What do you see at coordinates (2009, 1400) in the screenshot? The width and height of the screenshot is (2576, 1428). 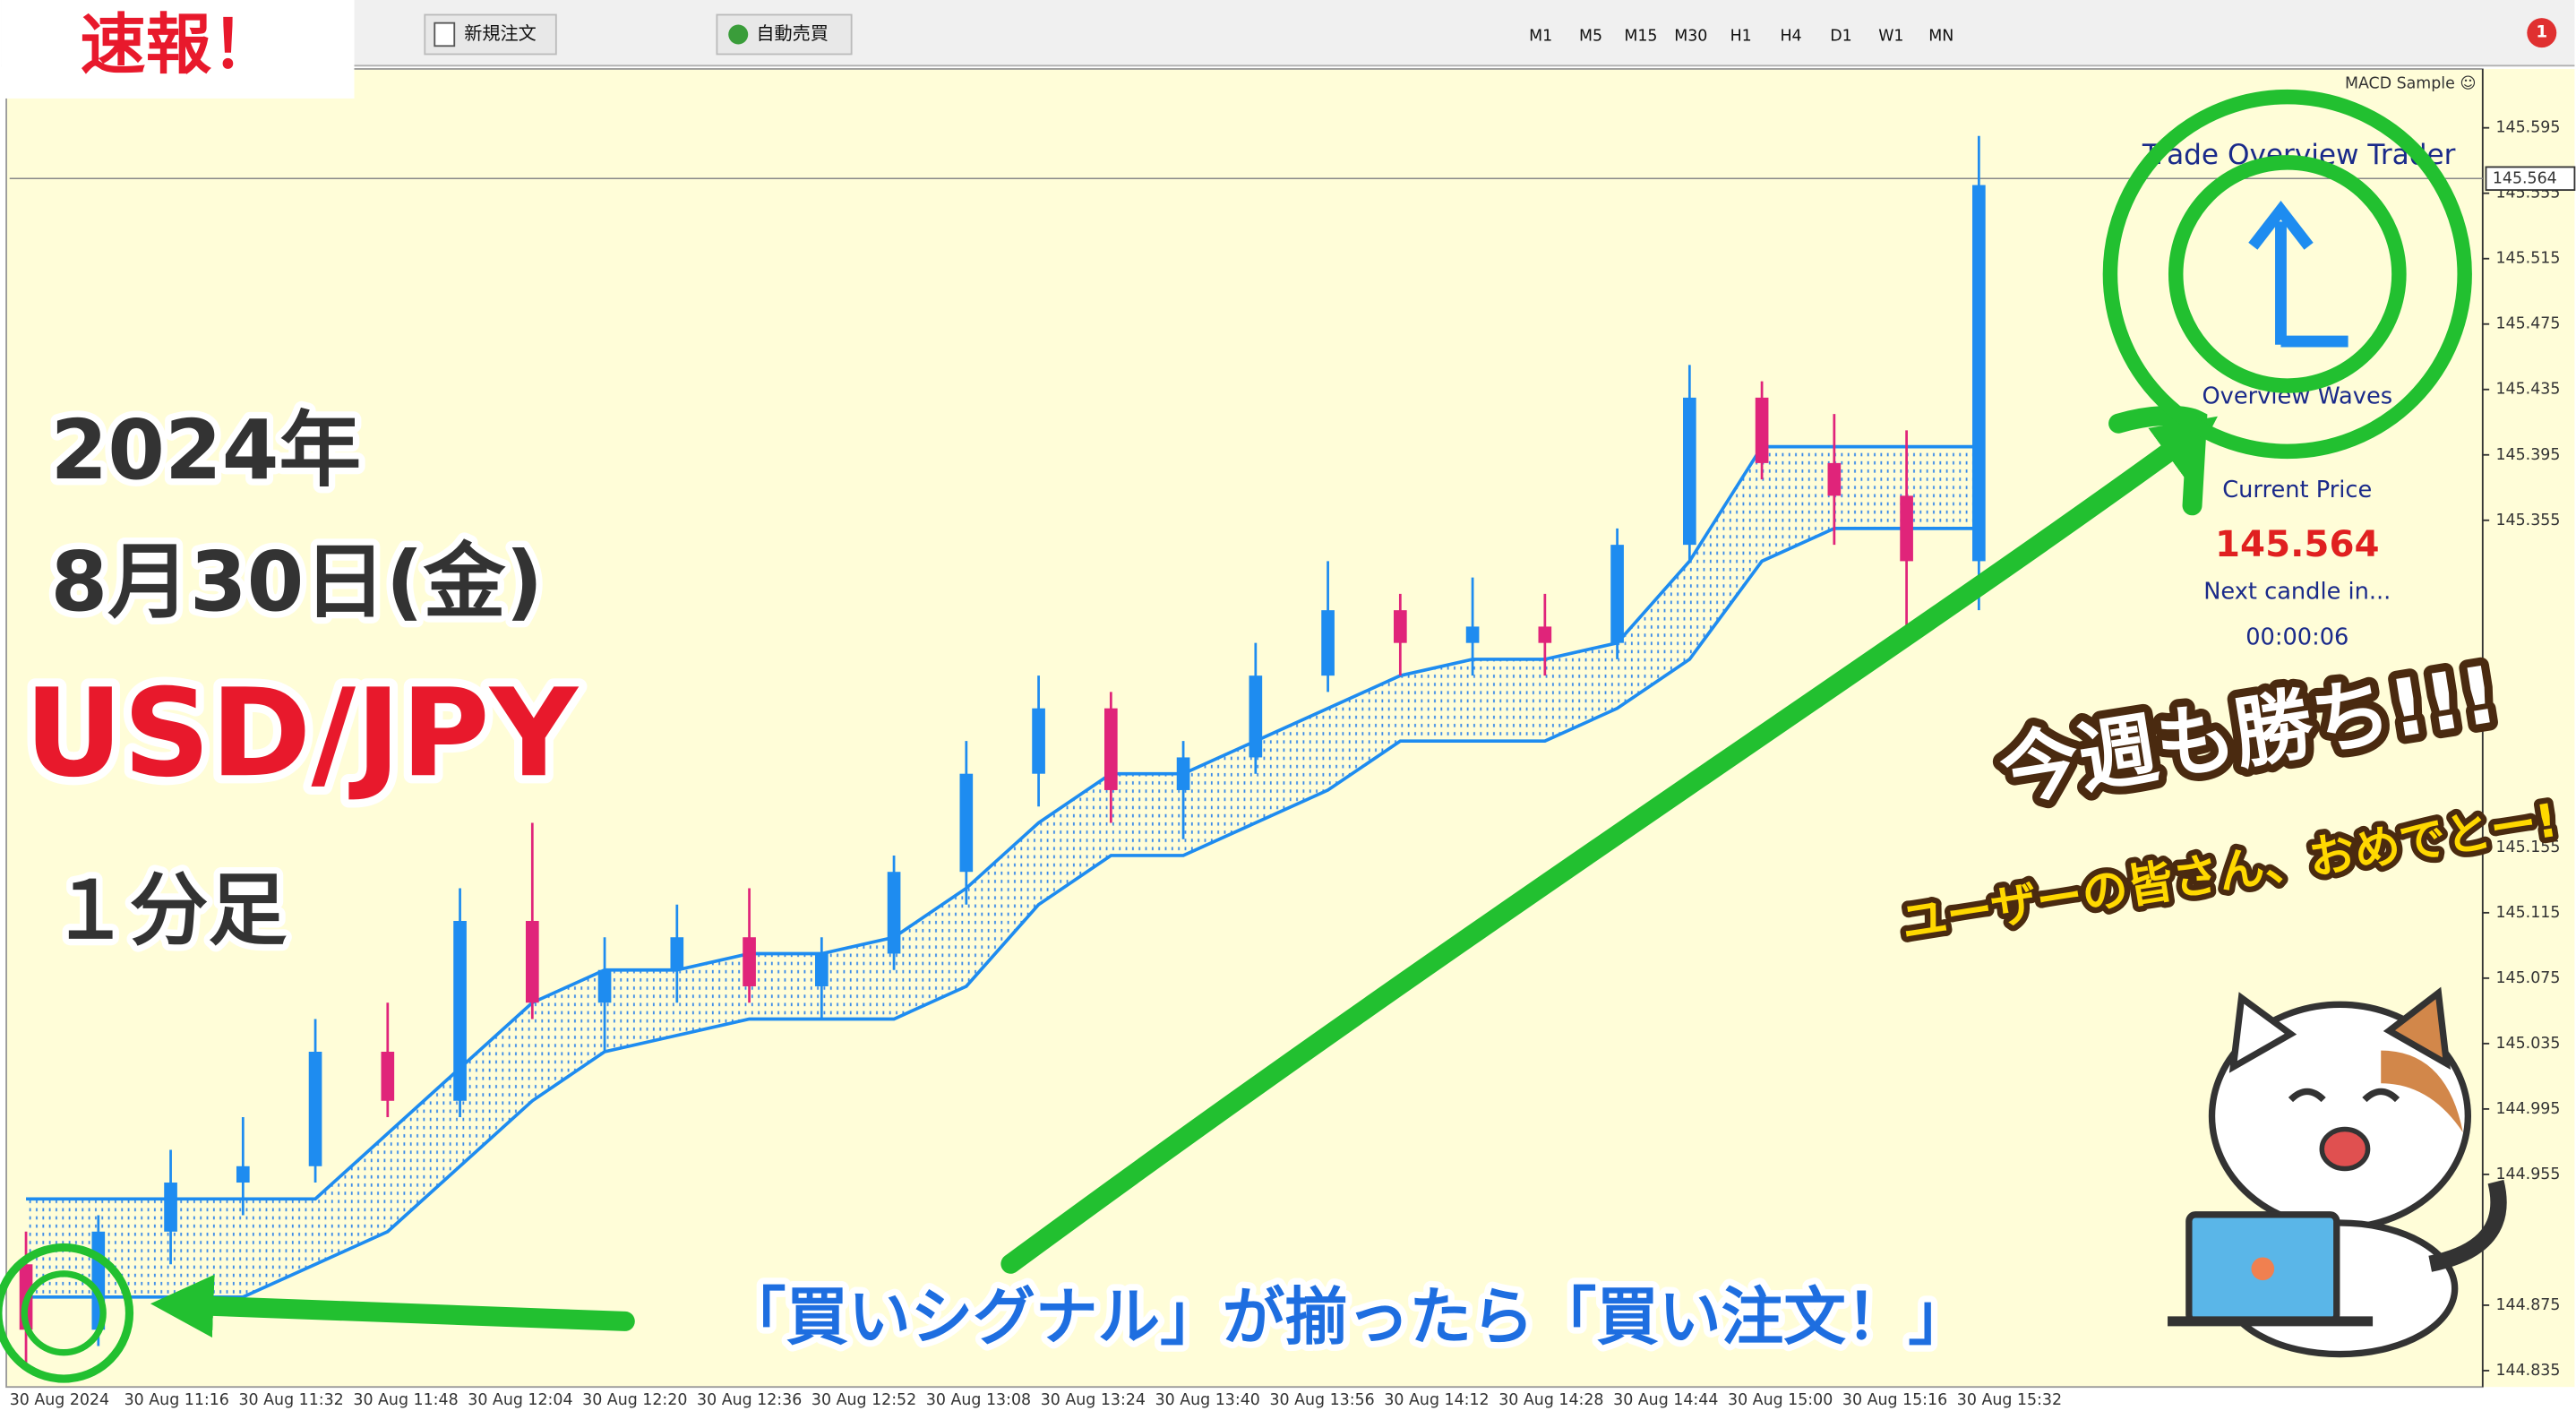 I see `x-tick-label: 30 Aug 15:32` at bounding box center [2009, 1400].